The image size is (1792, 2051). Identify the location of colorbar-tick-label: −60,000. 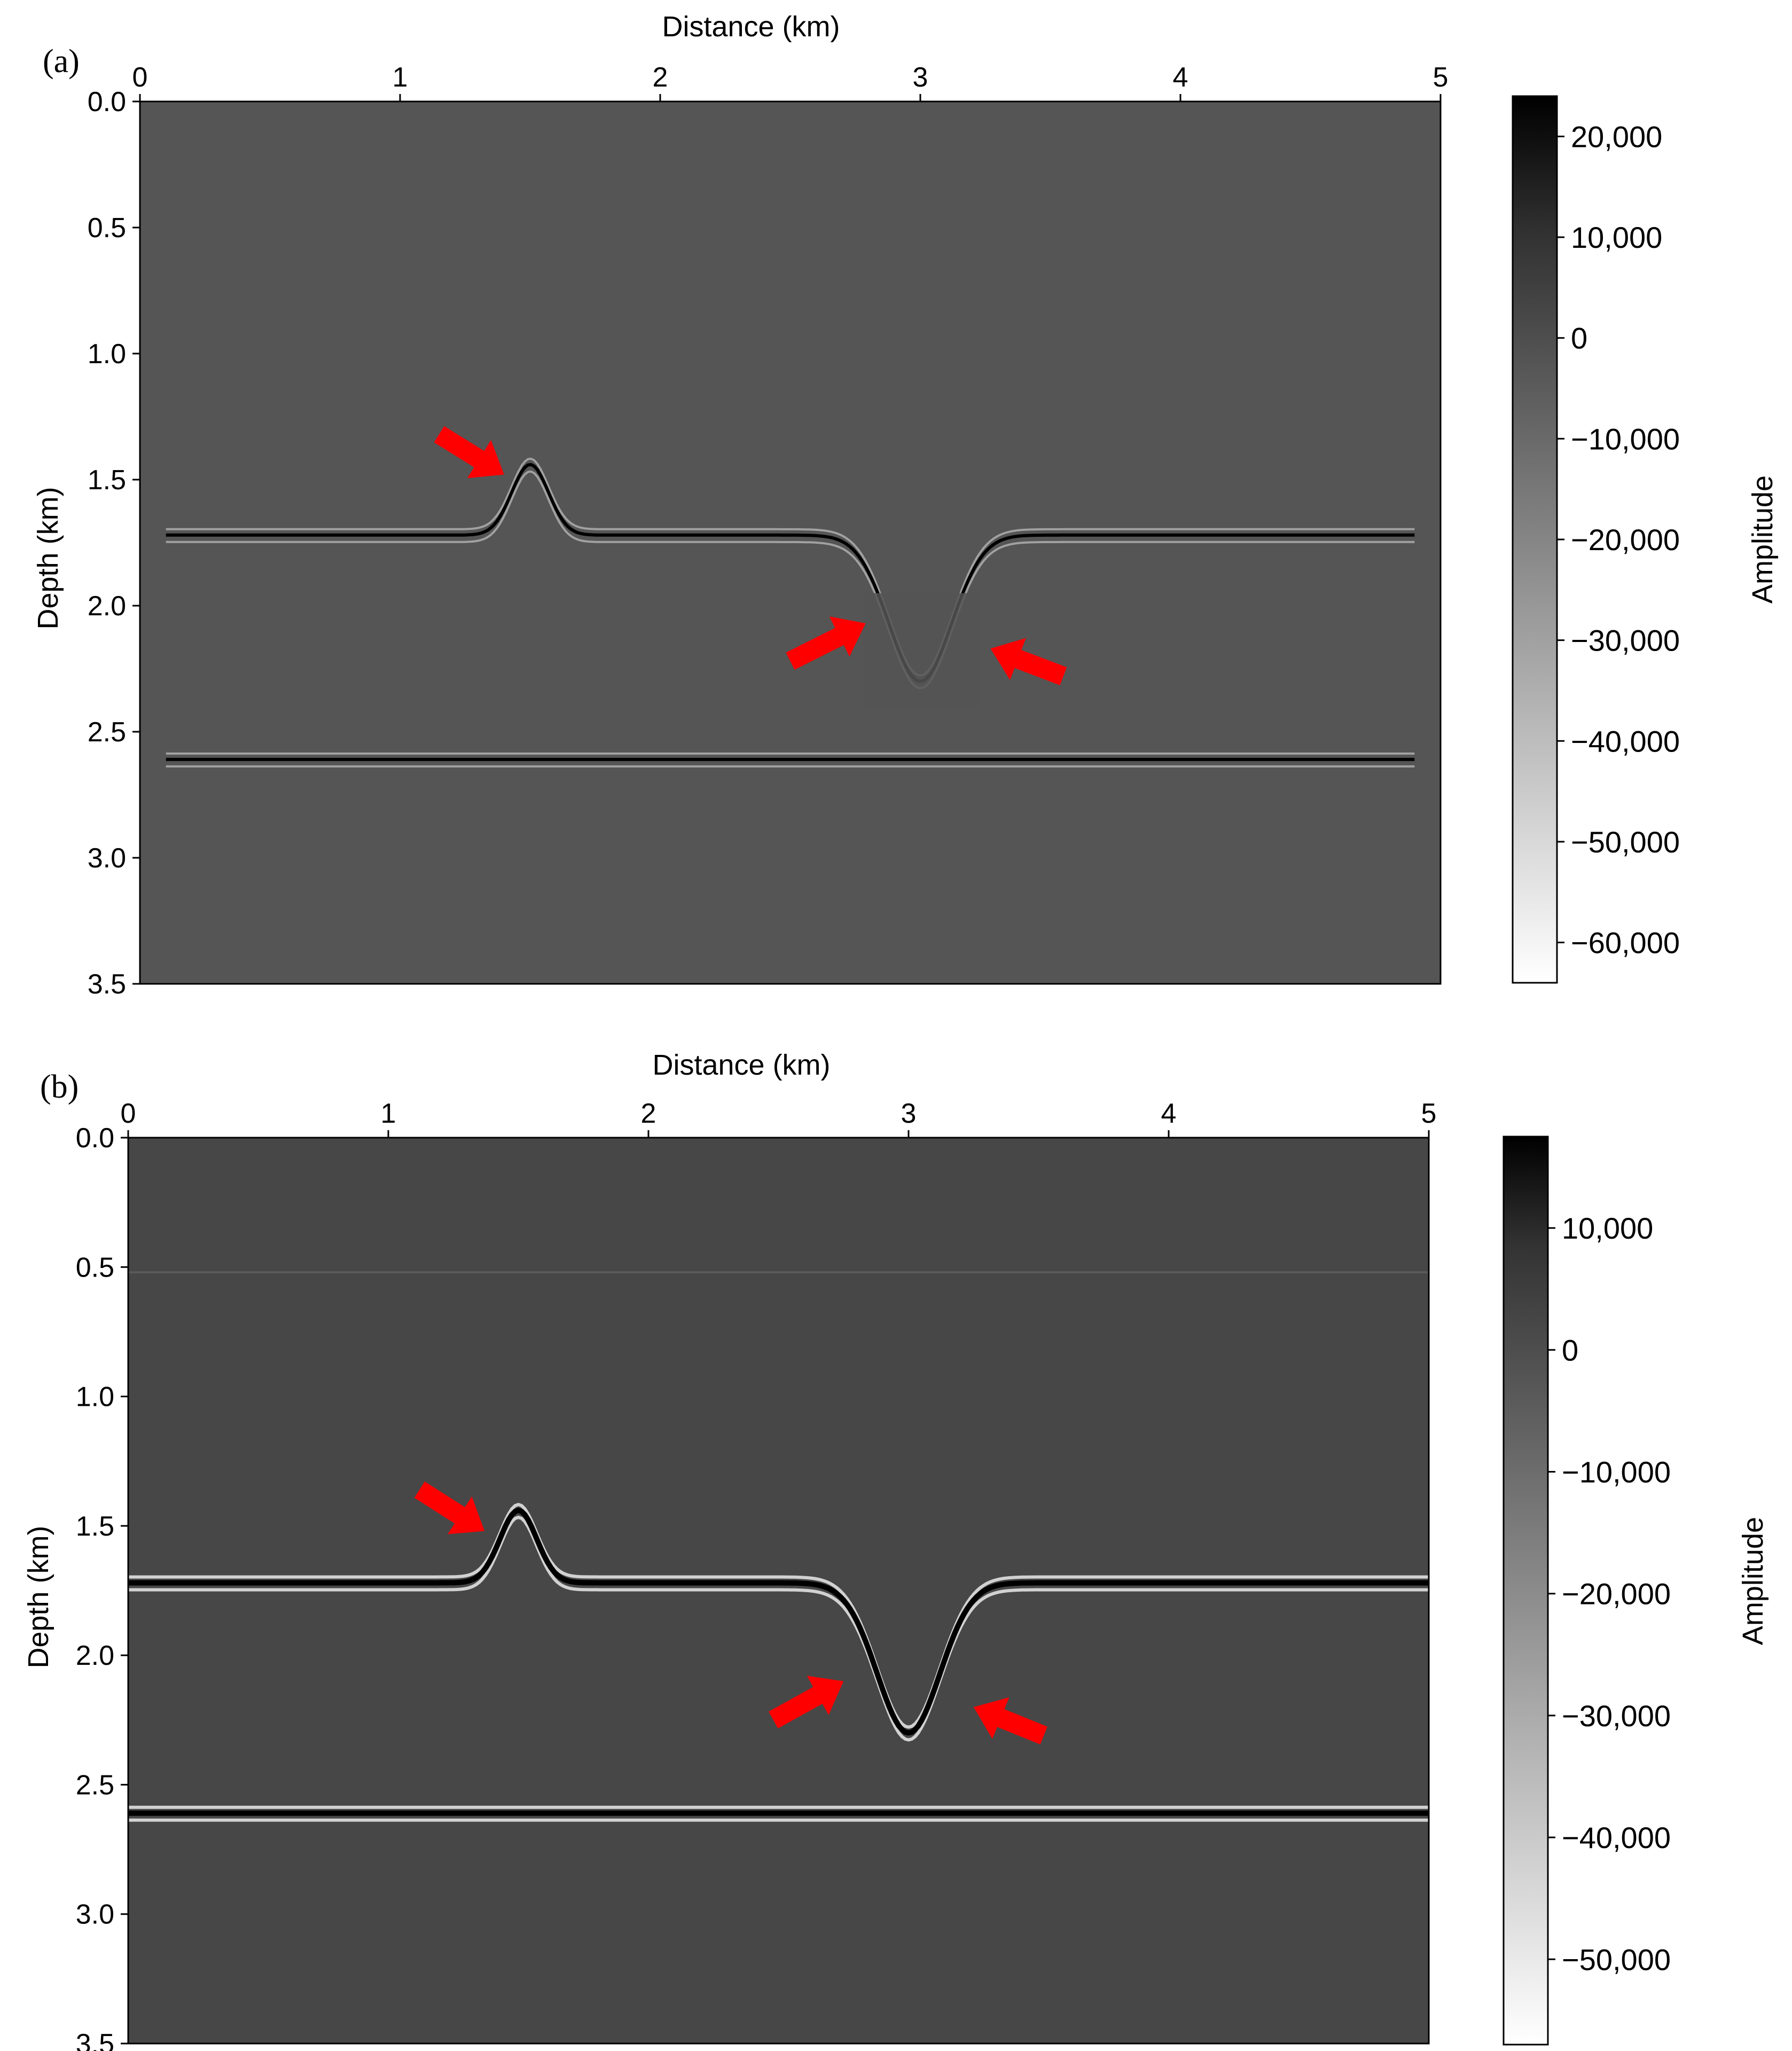
(1625, 943).